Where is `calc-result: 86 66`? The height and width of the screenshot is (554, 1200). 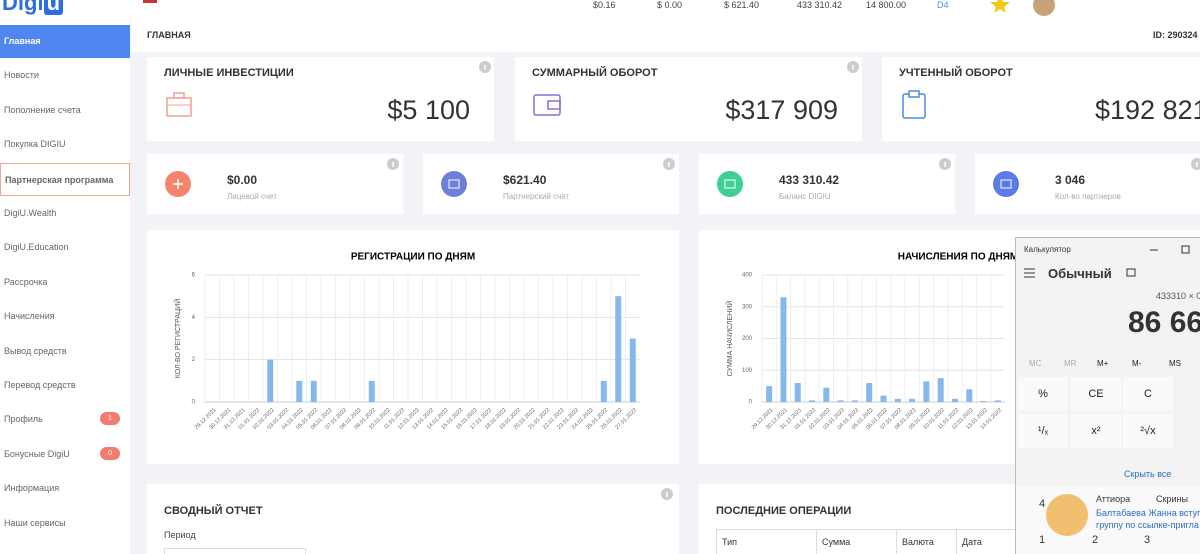
calc-result: 86 66 is located at coordinates (1164, 322).